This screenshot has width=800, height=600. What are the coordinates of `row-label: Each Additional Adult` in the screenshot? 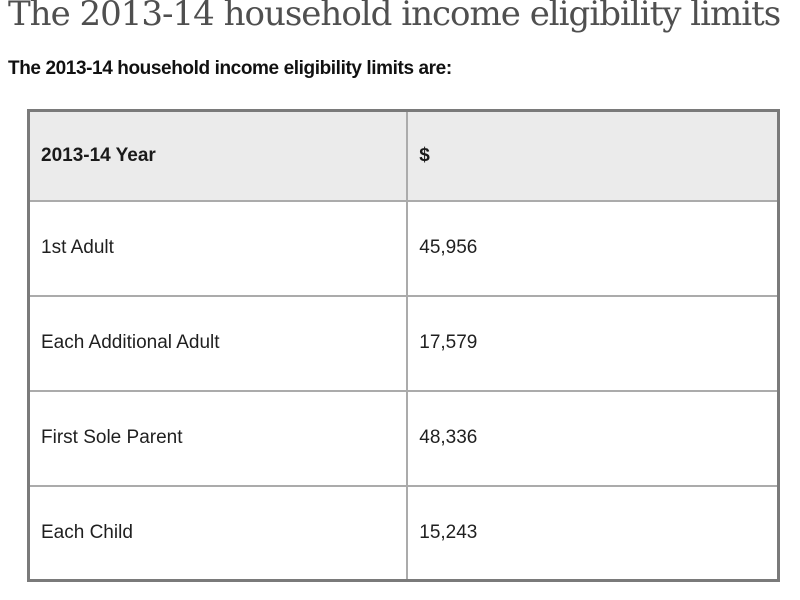 It's located at (218, 343).